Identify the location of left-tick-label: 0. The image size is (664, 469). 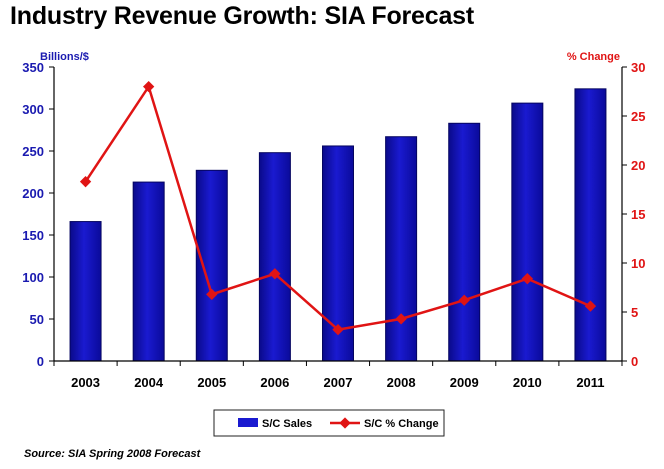
(40, 361).